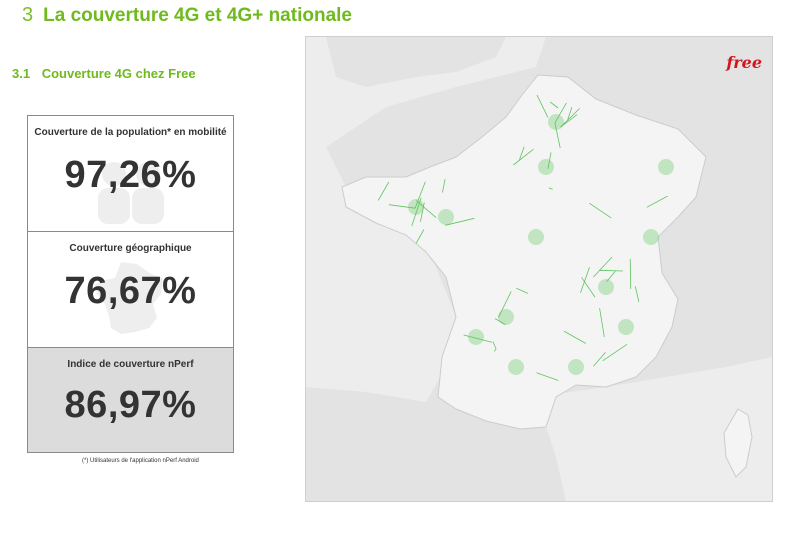 The width and height of the screenshot is (800, 534). I want to click on corsica, so click(738, 443).